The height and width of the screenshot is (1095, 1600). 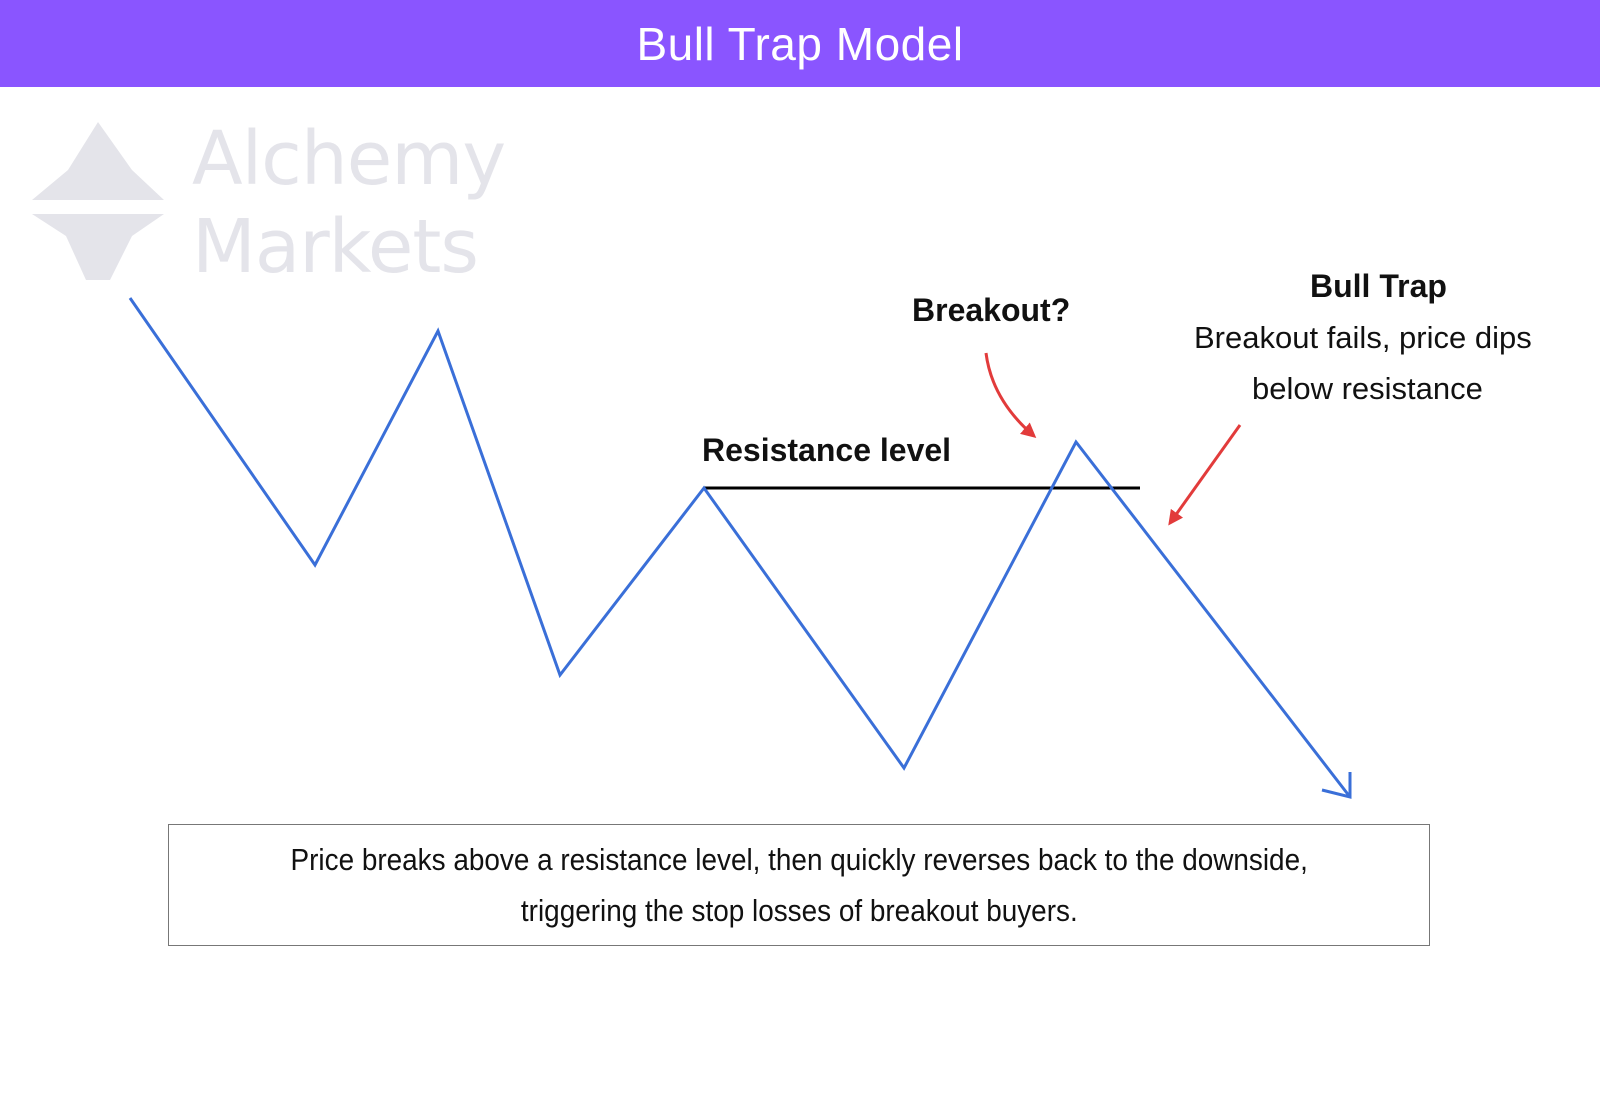 What do you see at coordinates (1205, 475) in the screenshot?
I see `bull-trap-arrow` at bounding box center [1205, 475].